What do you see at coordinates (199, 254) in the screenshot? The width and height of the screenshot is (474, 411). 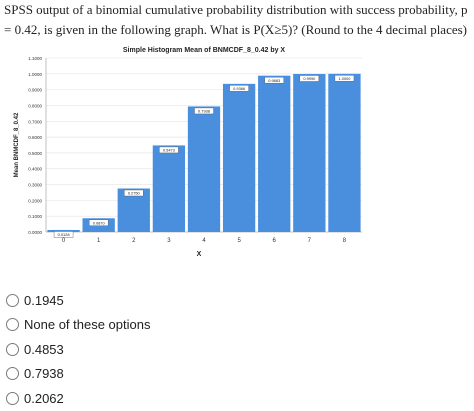 I see `x-axis-label: X` at bounding box center [199, 254].